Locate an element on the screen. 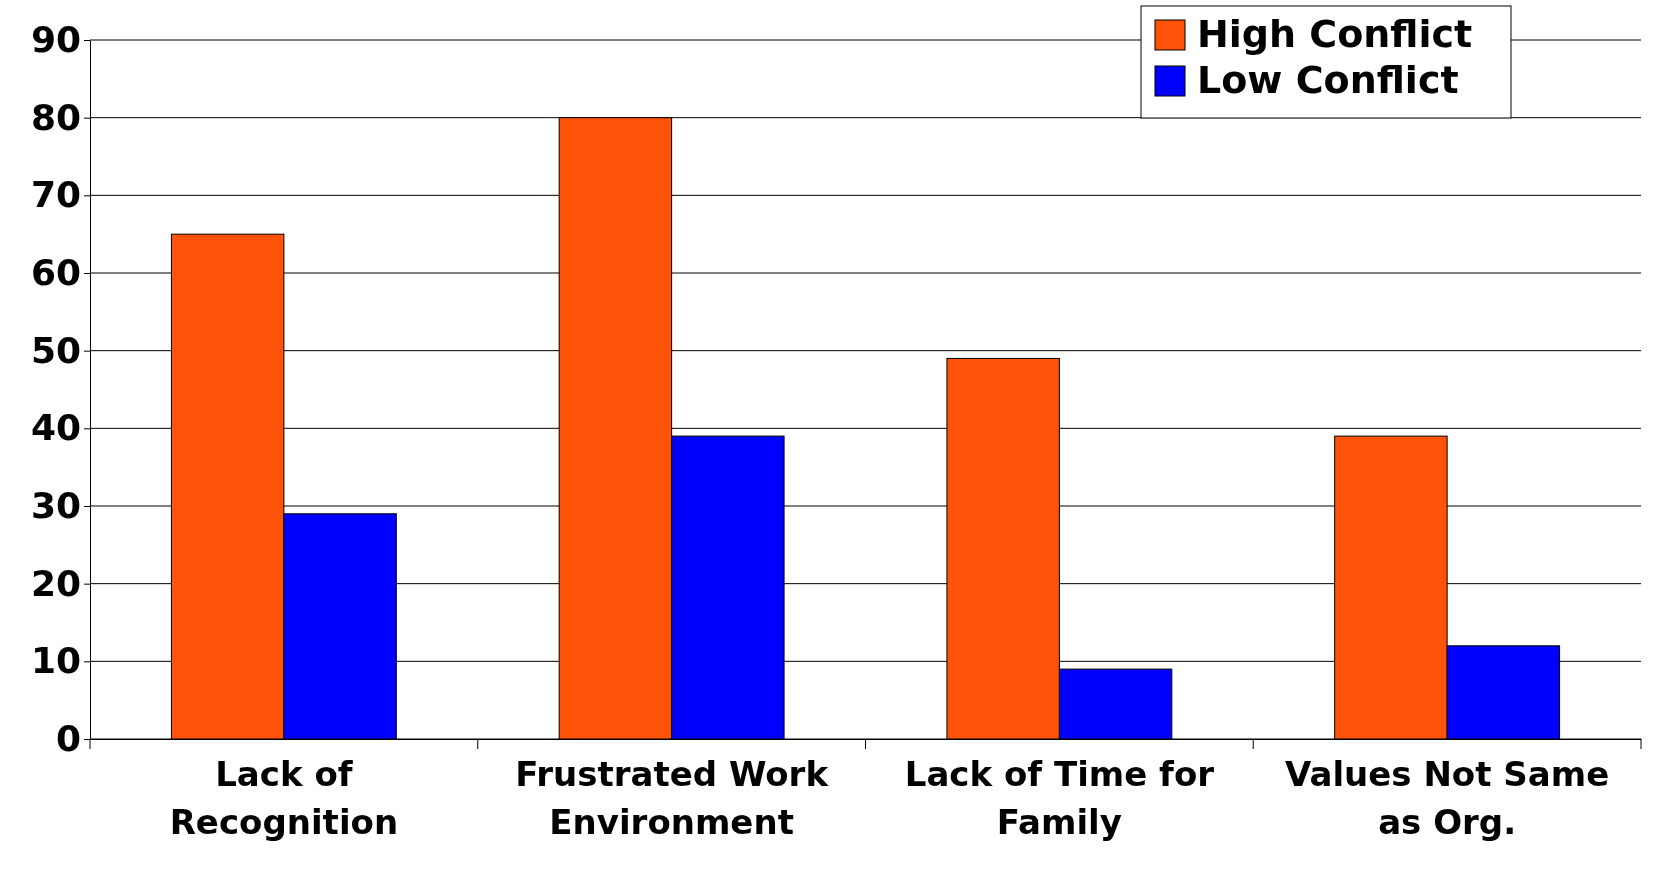 This screenshot has height=869, width=1661. x-tick-label: Values Not Same as Org. is located at coordinates (1447, 798).